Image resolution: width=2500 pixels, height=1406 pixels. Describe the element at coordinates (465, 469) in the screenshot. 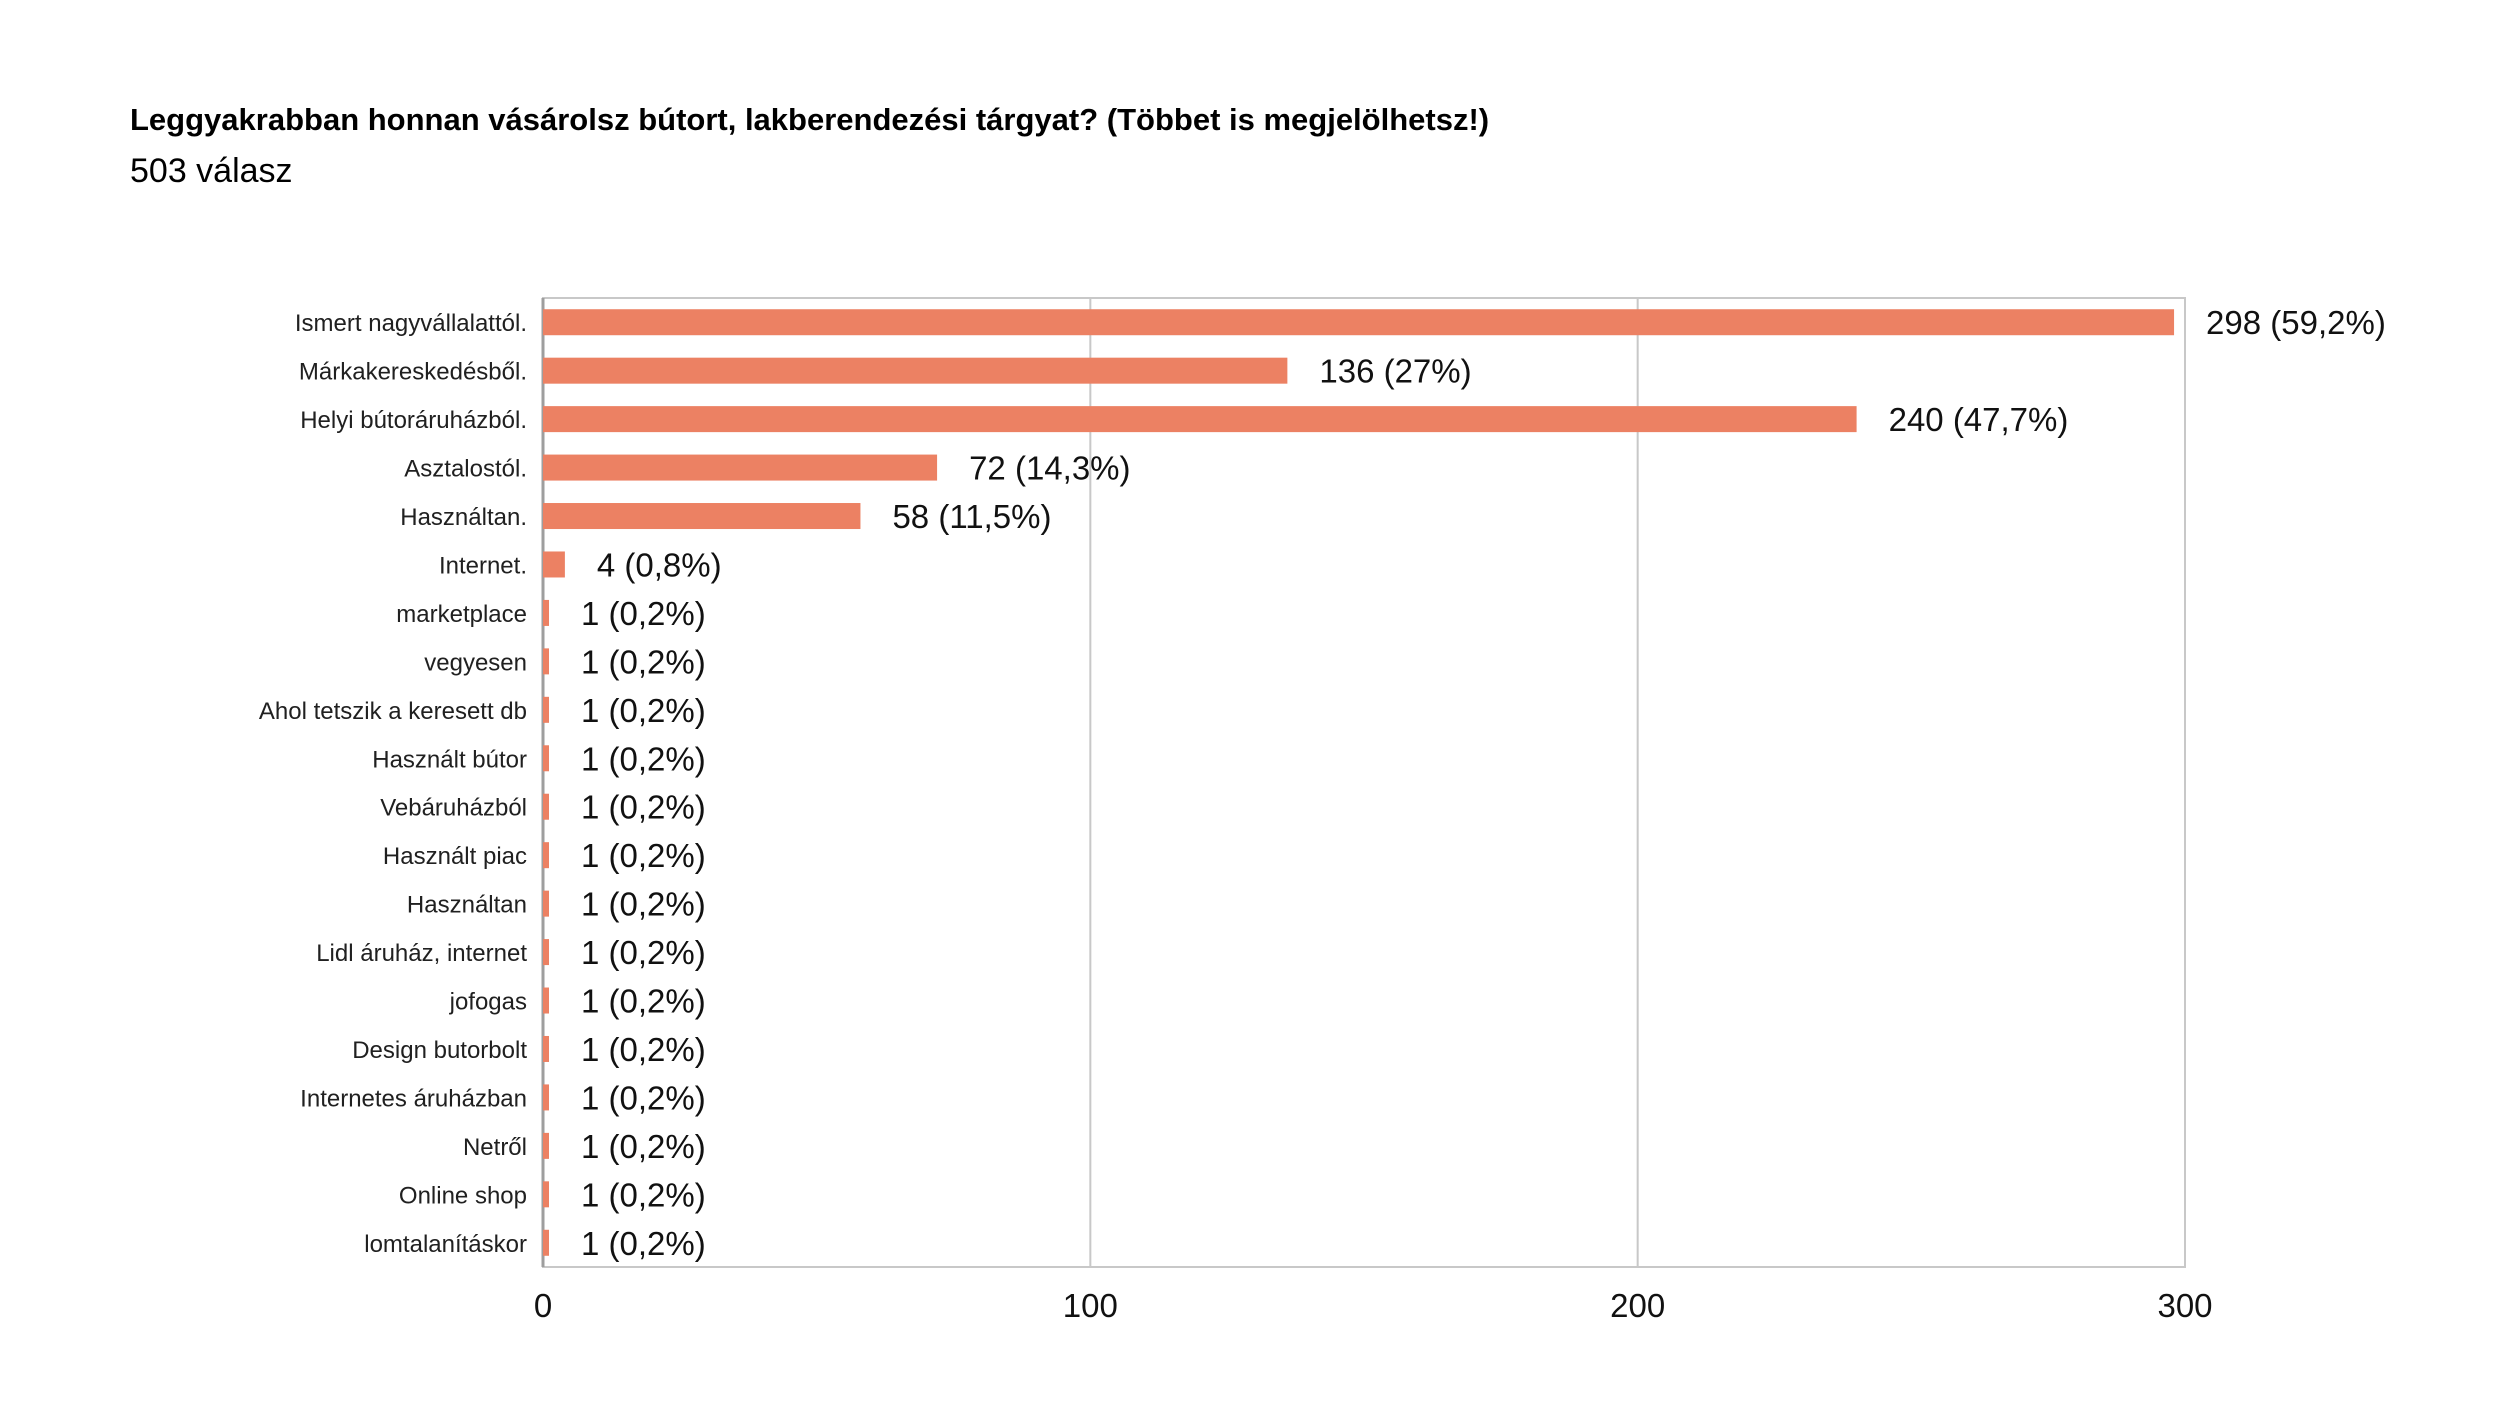

I see `category-label: Asztalostól.` at that location.